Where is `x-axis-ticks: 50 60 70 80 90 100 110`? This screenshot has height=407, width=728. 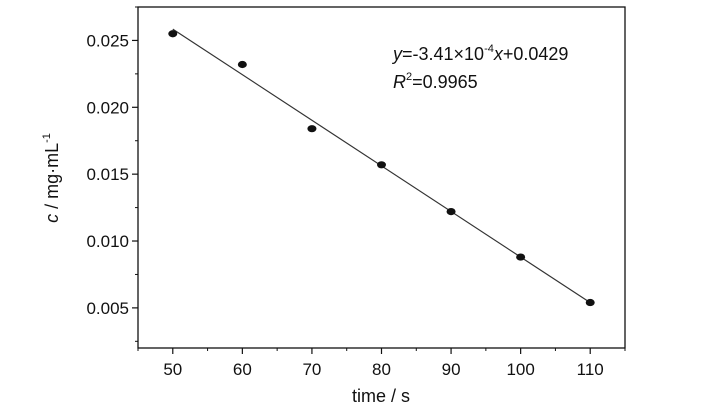 x-axis-ticks: 50 60 70 80 90 100 110 is located at coordinates (381, 363).